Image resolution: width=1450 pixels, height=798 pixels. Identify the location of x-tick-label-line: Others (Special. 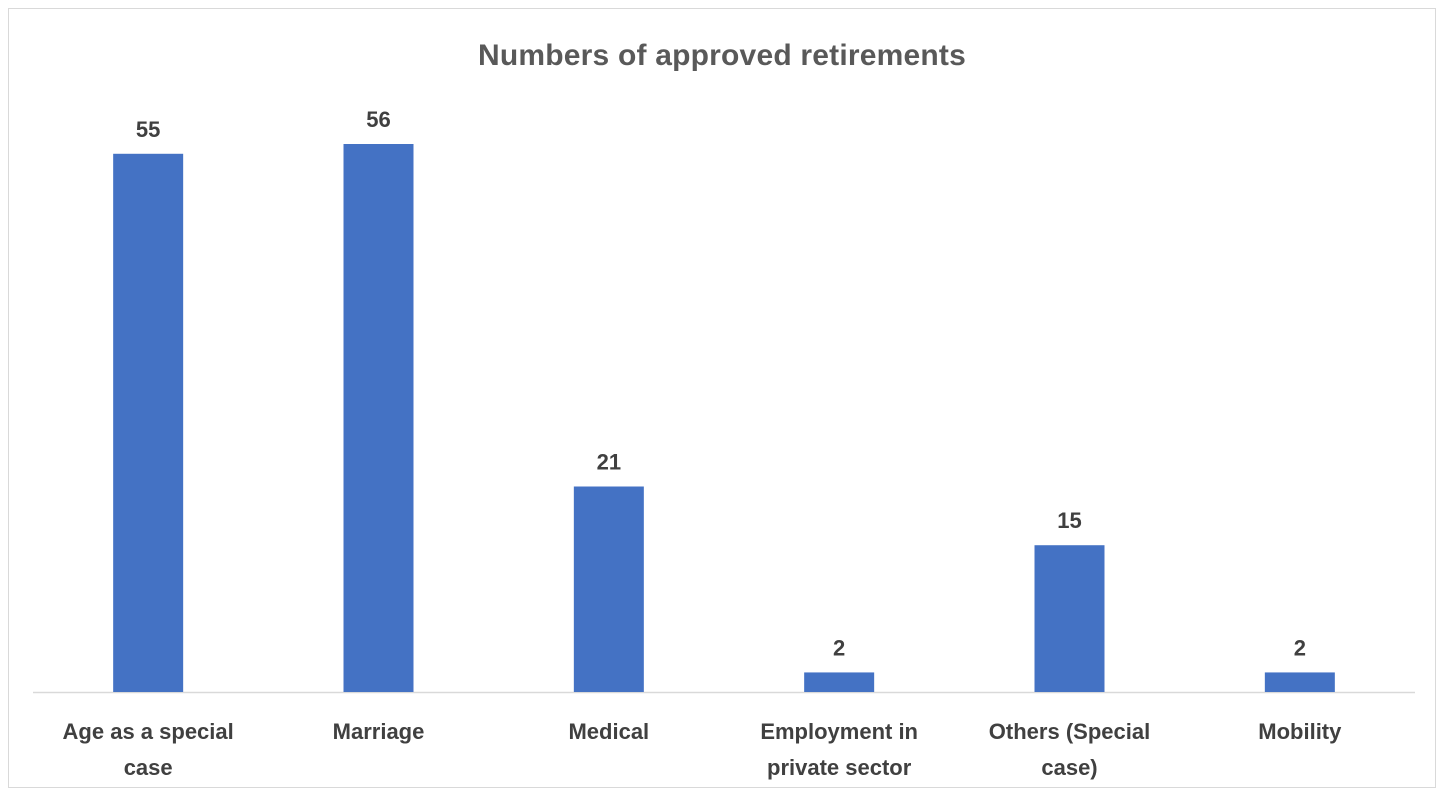
(1069, 731).